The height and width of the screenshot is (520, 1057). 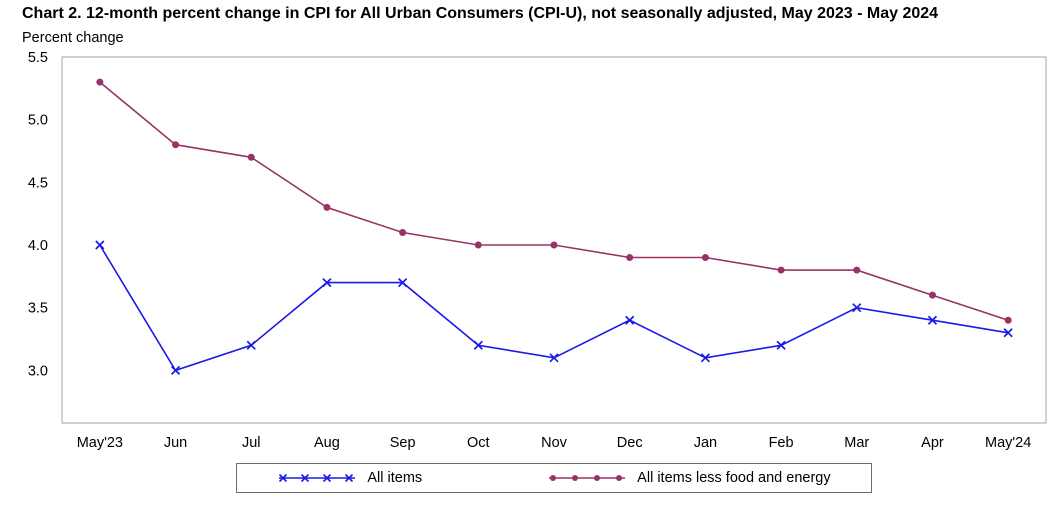 I want to click on legend-label-all-items: All items, so click(x=395, y=478).